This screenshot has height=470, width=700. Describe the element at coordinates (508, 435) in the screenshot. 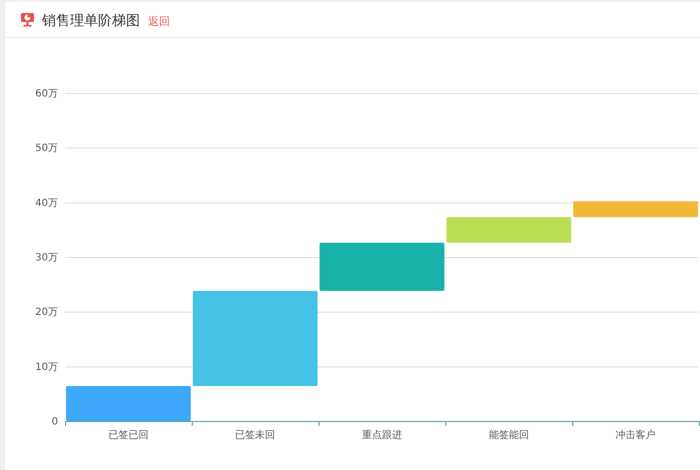

I see `x-tick-label: 能签能回` at that location.